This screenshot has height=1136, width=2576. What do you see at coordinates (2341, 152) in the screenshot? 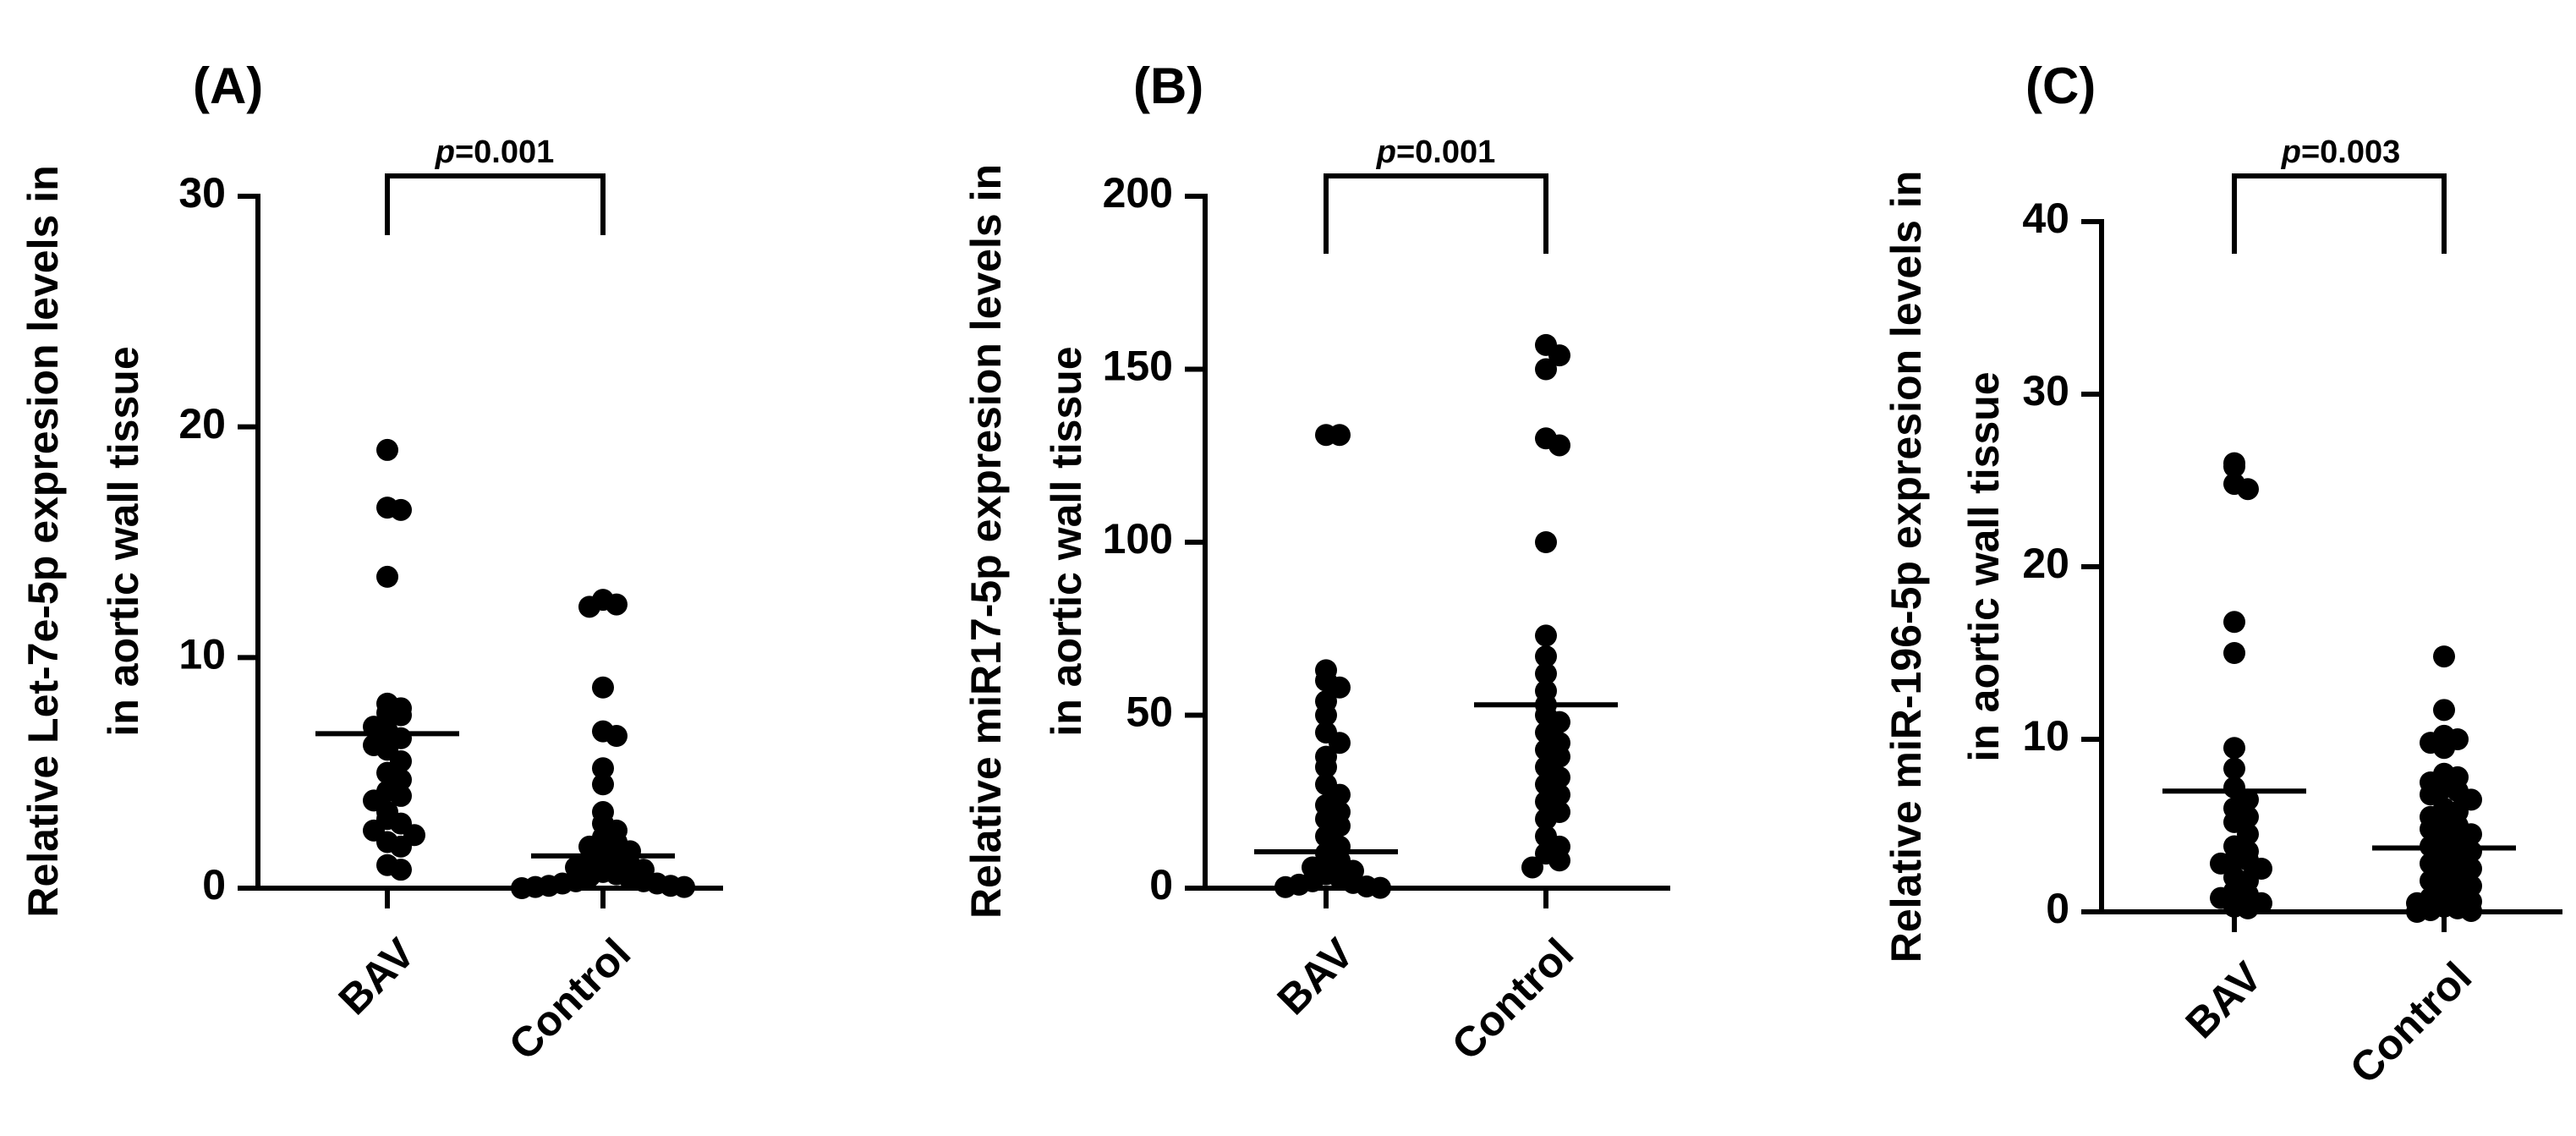
I see `p-value-label: p=0.003` at bounding box center [2341, 152].